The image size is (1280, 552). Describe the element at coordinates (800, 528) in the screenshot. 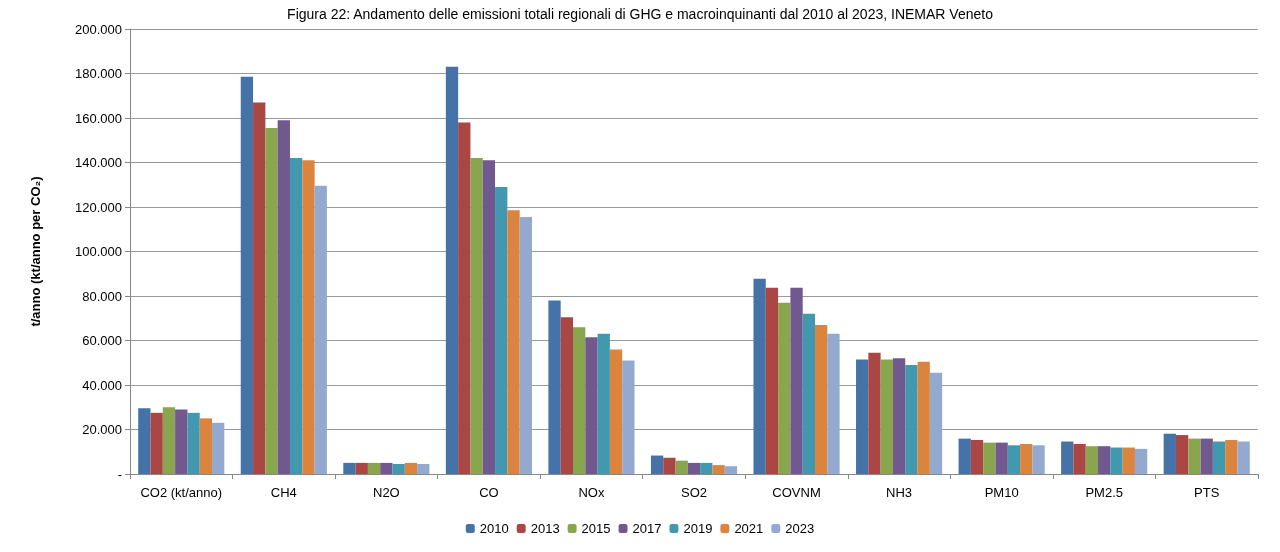

I see `legend-label: 2023` at that location.